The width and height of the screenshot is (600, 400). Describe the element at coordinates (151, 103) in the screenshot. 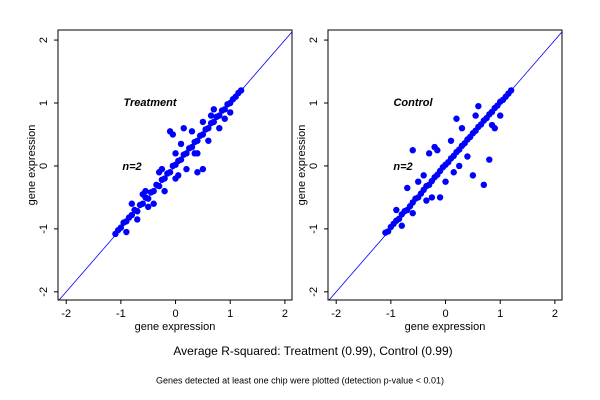

I see `panel-label: Treatment` at that location.